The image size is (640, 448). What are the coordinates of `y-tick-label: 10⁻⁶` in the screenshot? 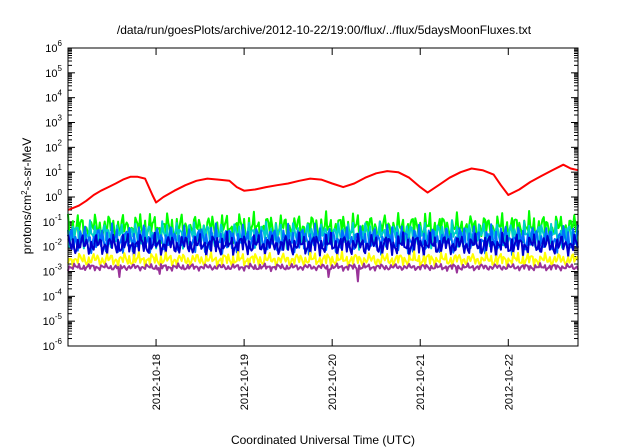 It's located at (53, 345).